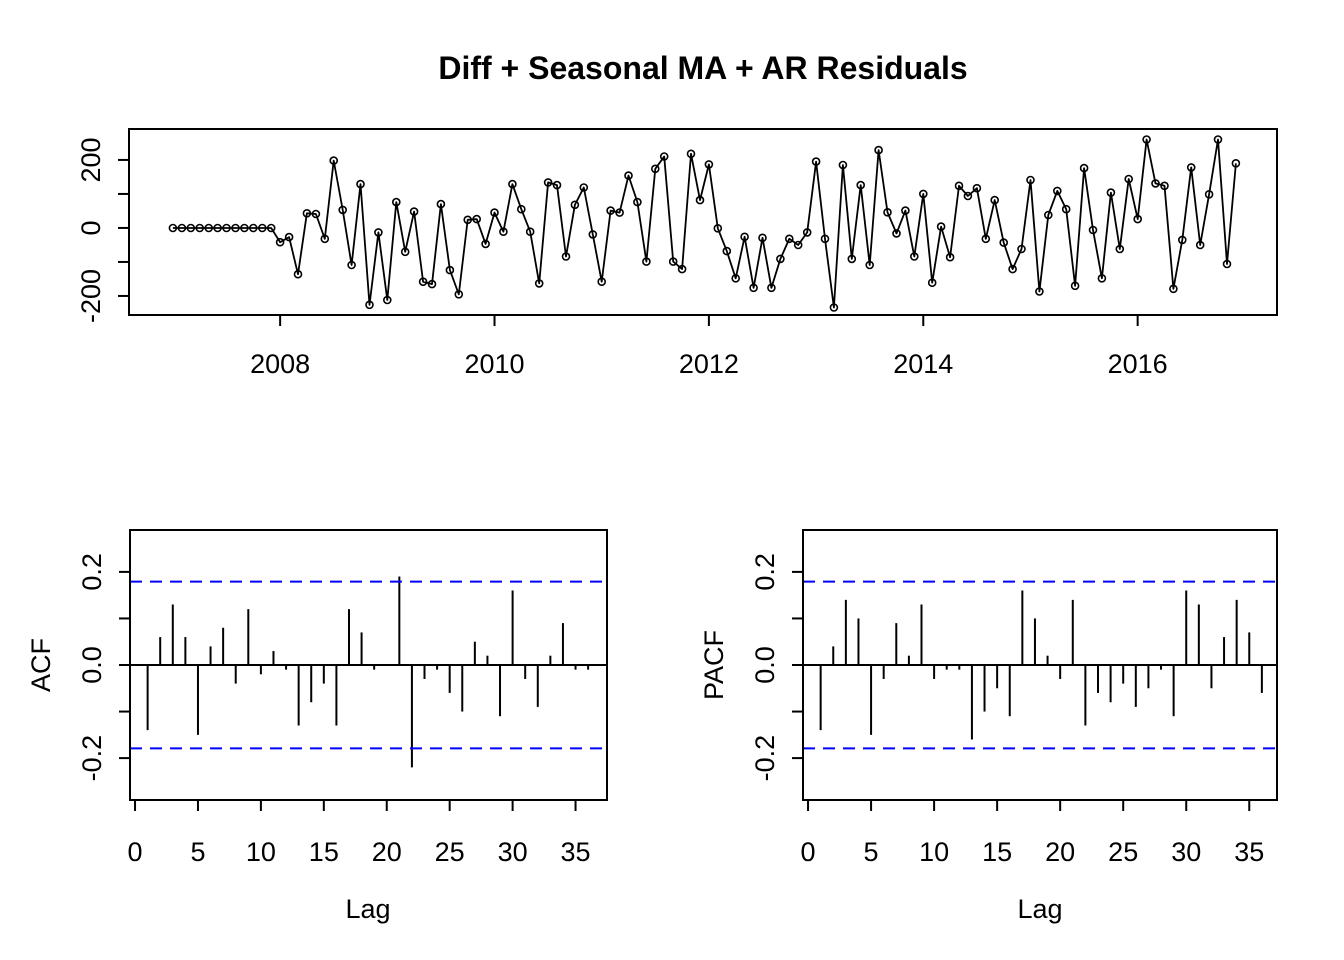  Describe the element at coordinates (1138, 364) in the screenshot. I see `x-tick-label: 2016` at that location.